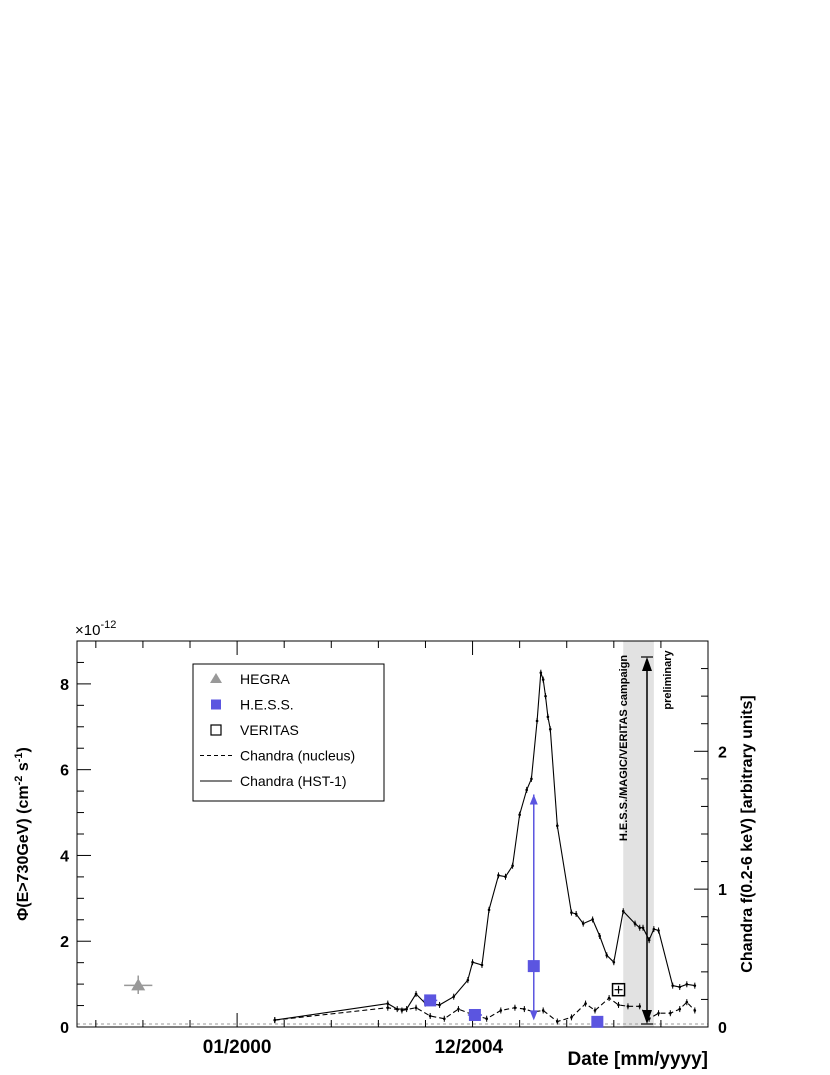 This screenshot has height=1075, width=830. I want to click on campaign-arrow-head-top, so click(647, 664).